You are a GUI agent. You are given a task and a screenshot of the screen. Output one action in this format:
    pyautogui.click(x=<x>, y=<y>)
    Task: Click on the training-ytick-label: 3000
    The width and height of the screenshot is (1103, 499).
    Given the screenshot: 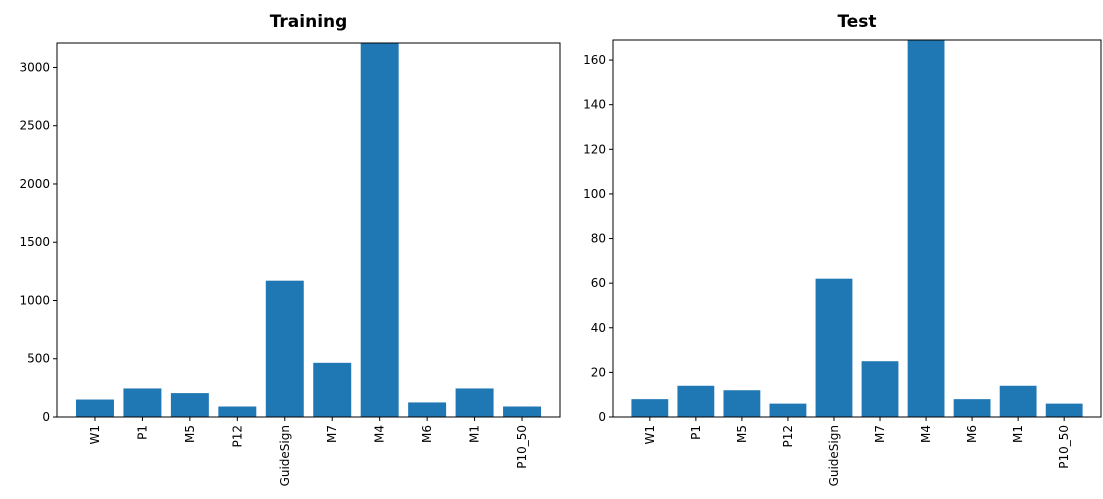 What is the action you would take?
    pyautogui.click(x=34, y=67)
    